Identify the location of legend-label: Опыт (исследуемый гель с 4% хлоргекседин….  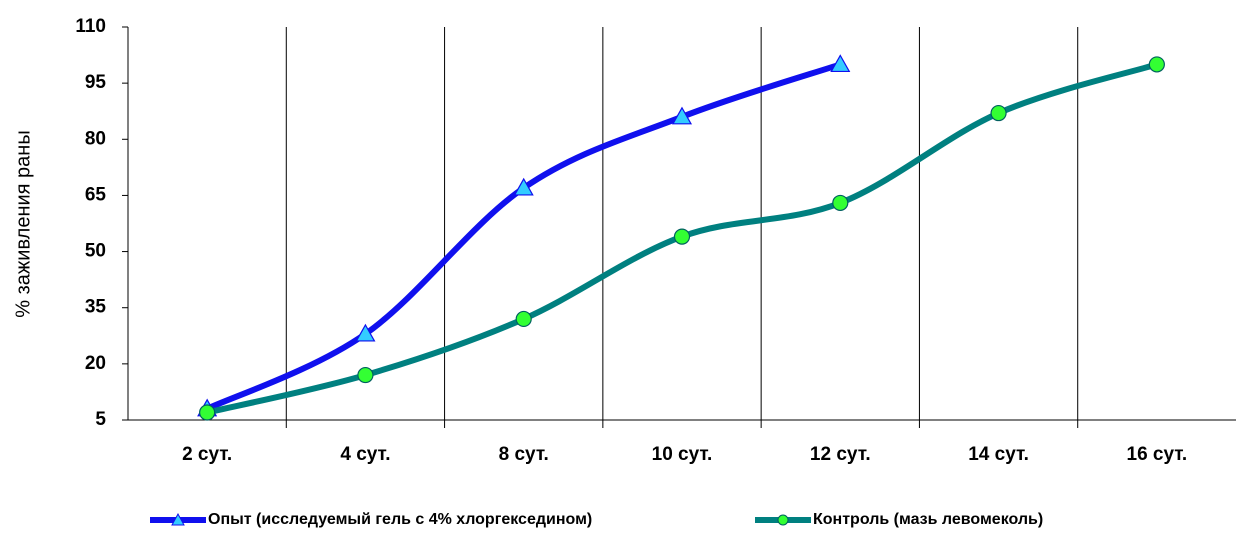
(400, 519).